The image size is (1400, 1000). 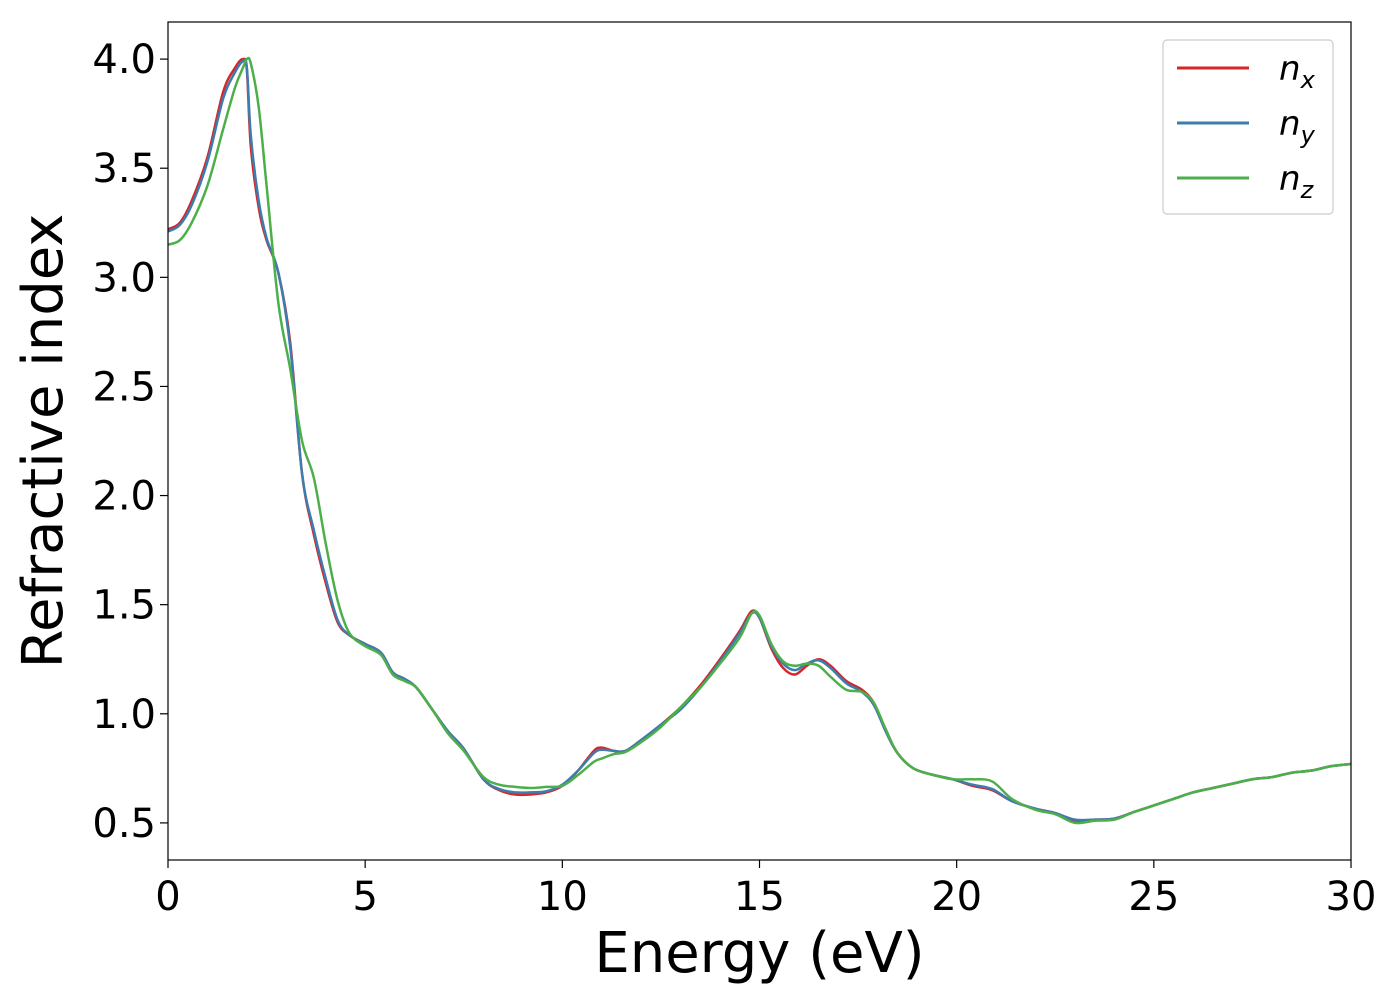 What do you see at coordinates (124, 606) in the screenshot?
I see `y-tick-label: 1.5` at bounding box center [124, 606].